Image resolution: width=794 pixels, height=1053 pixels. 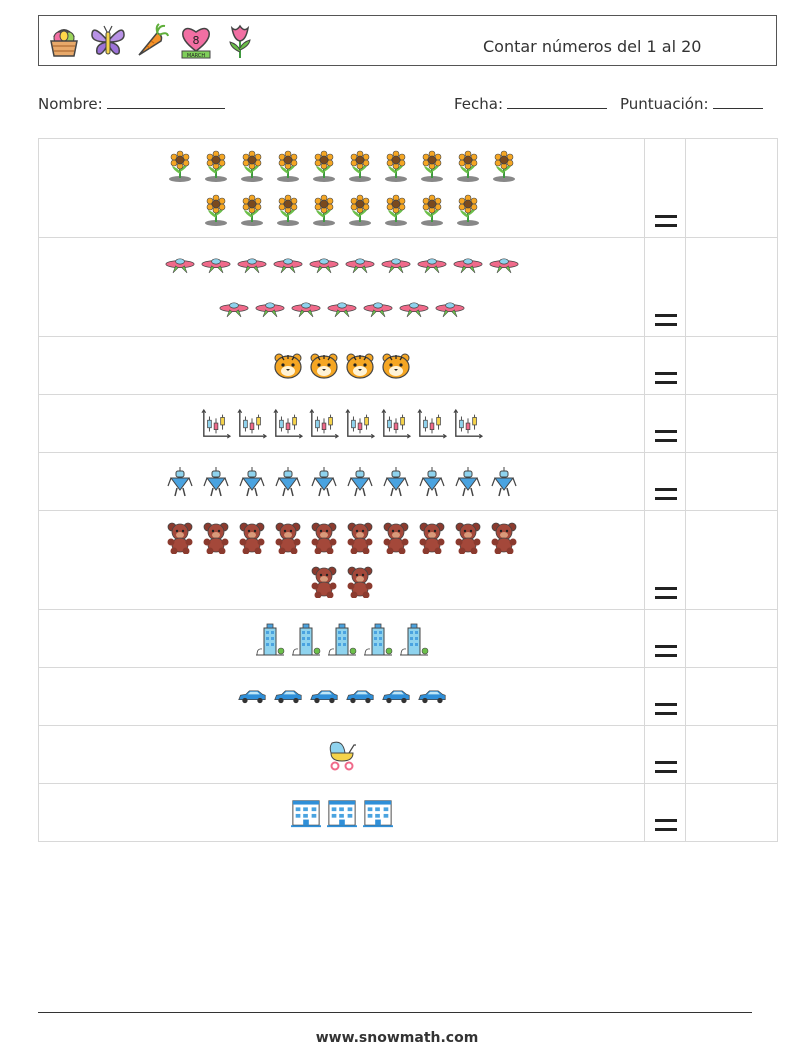 What do you see at coordinates (108, 41) in the screenshot?
I see `butterfly-icon` at bounding box center [108, 41].